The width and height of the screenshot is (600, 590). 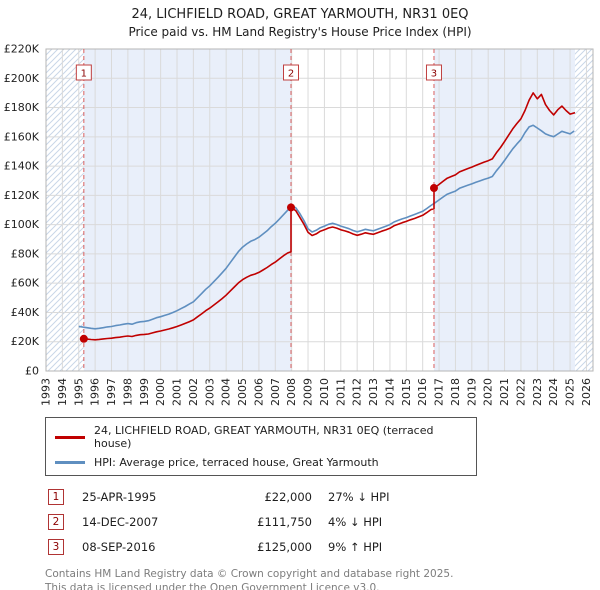 I want to click on x-tick-label: 2024, so click(x=553, y=392).